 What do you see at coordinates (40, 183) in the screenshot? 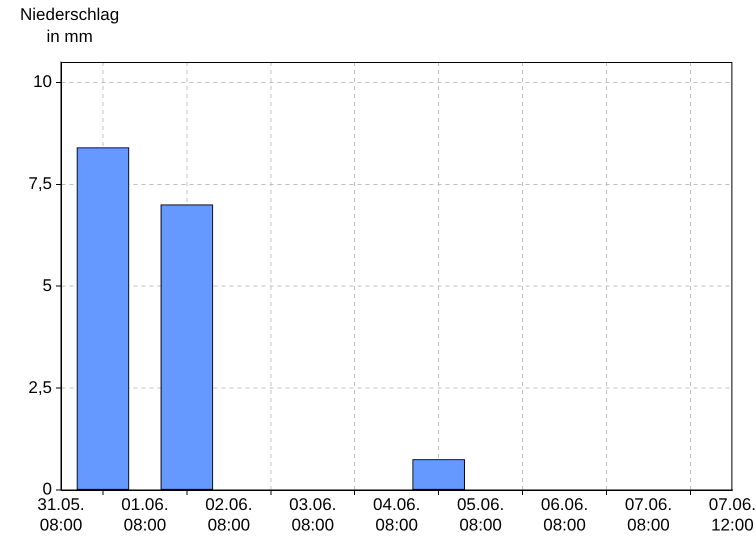
I see `y-tick-label: 7,5` at bounding box center [40, 183].